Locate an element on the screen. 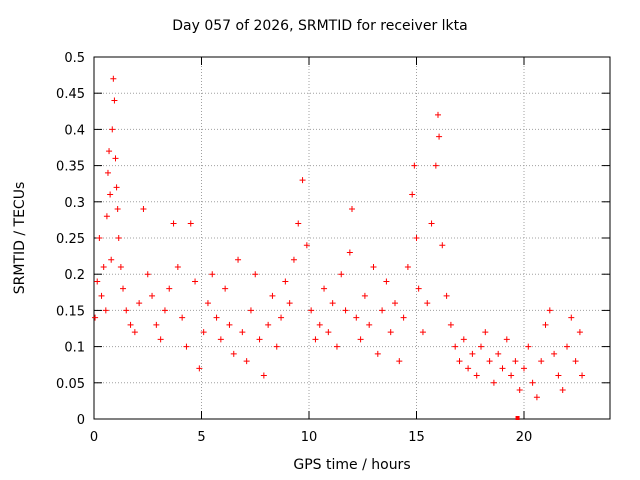  y-tick-label: 0.3 is located at coordinates (74, 203).